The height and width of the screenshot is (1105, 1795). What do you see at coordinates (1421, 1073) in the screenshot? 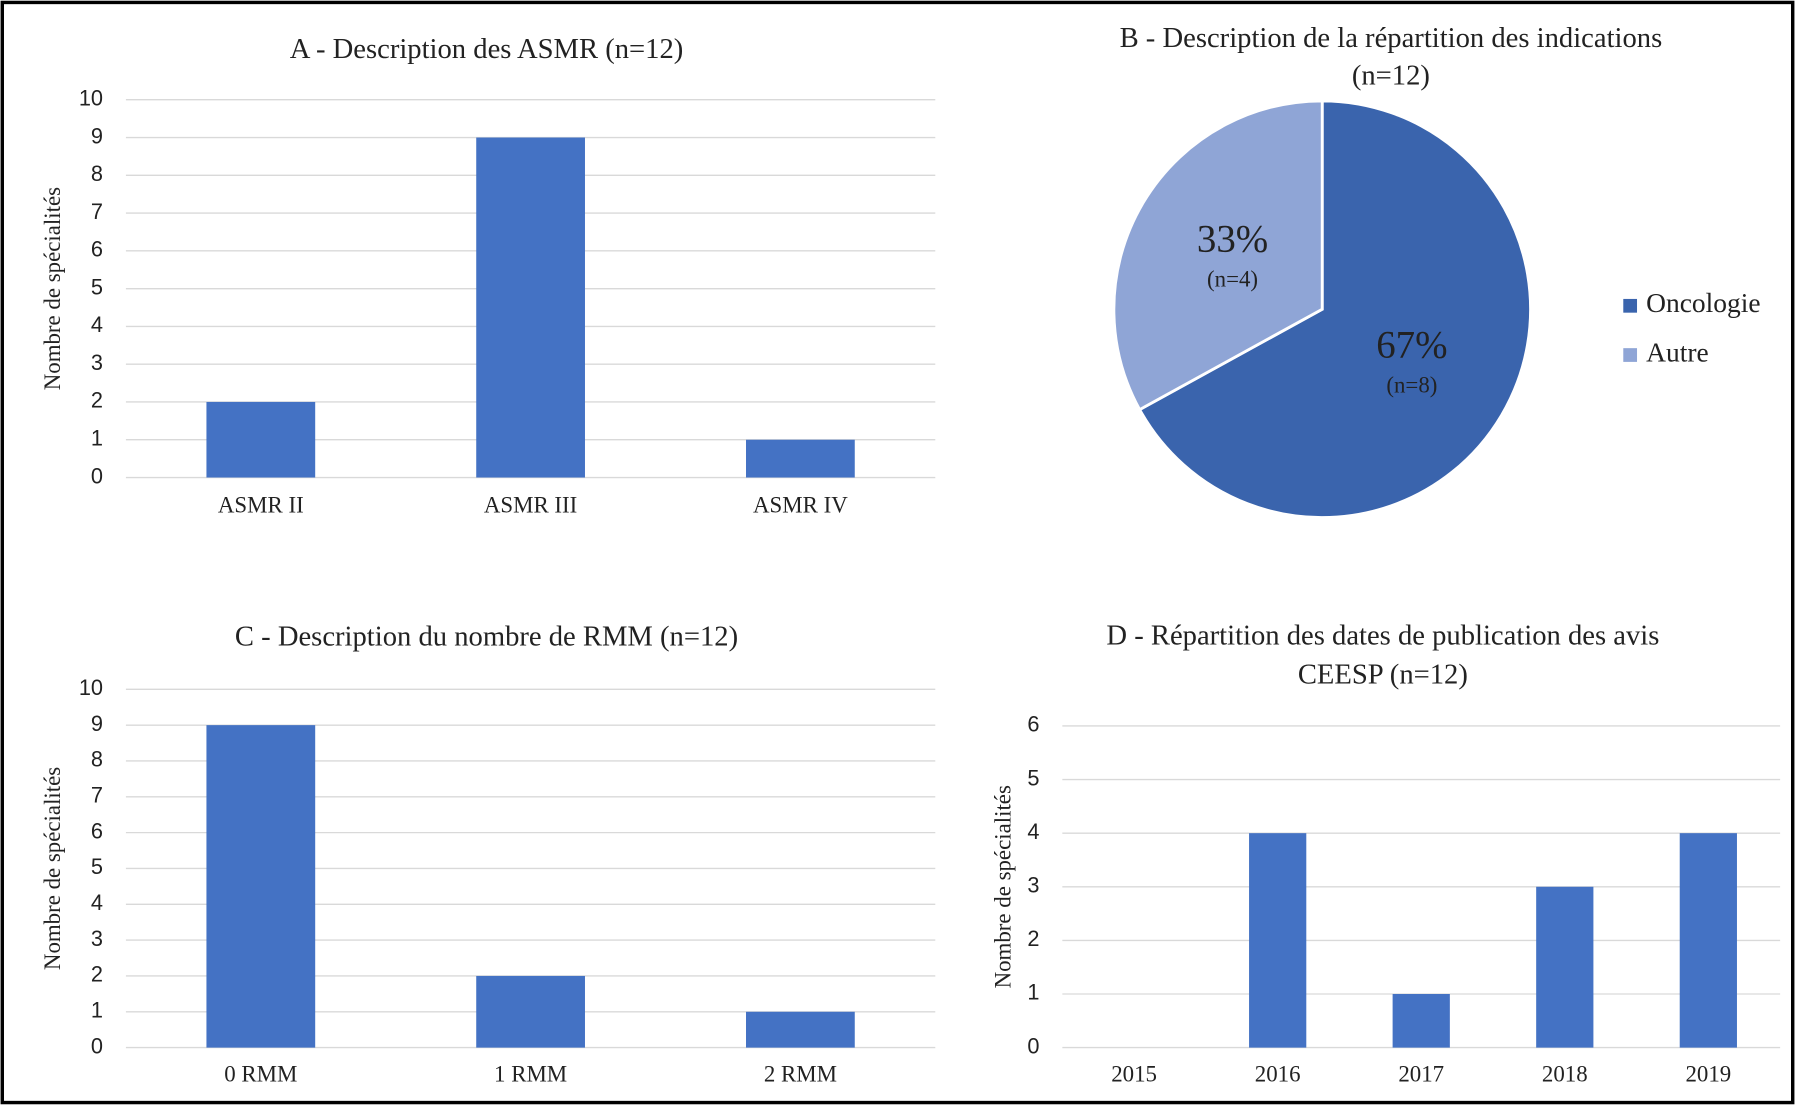
I see `x-tick-label: 2017` at bounding box center [1421, 1073].